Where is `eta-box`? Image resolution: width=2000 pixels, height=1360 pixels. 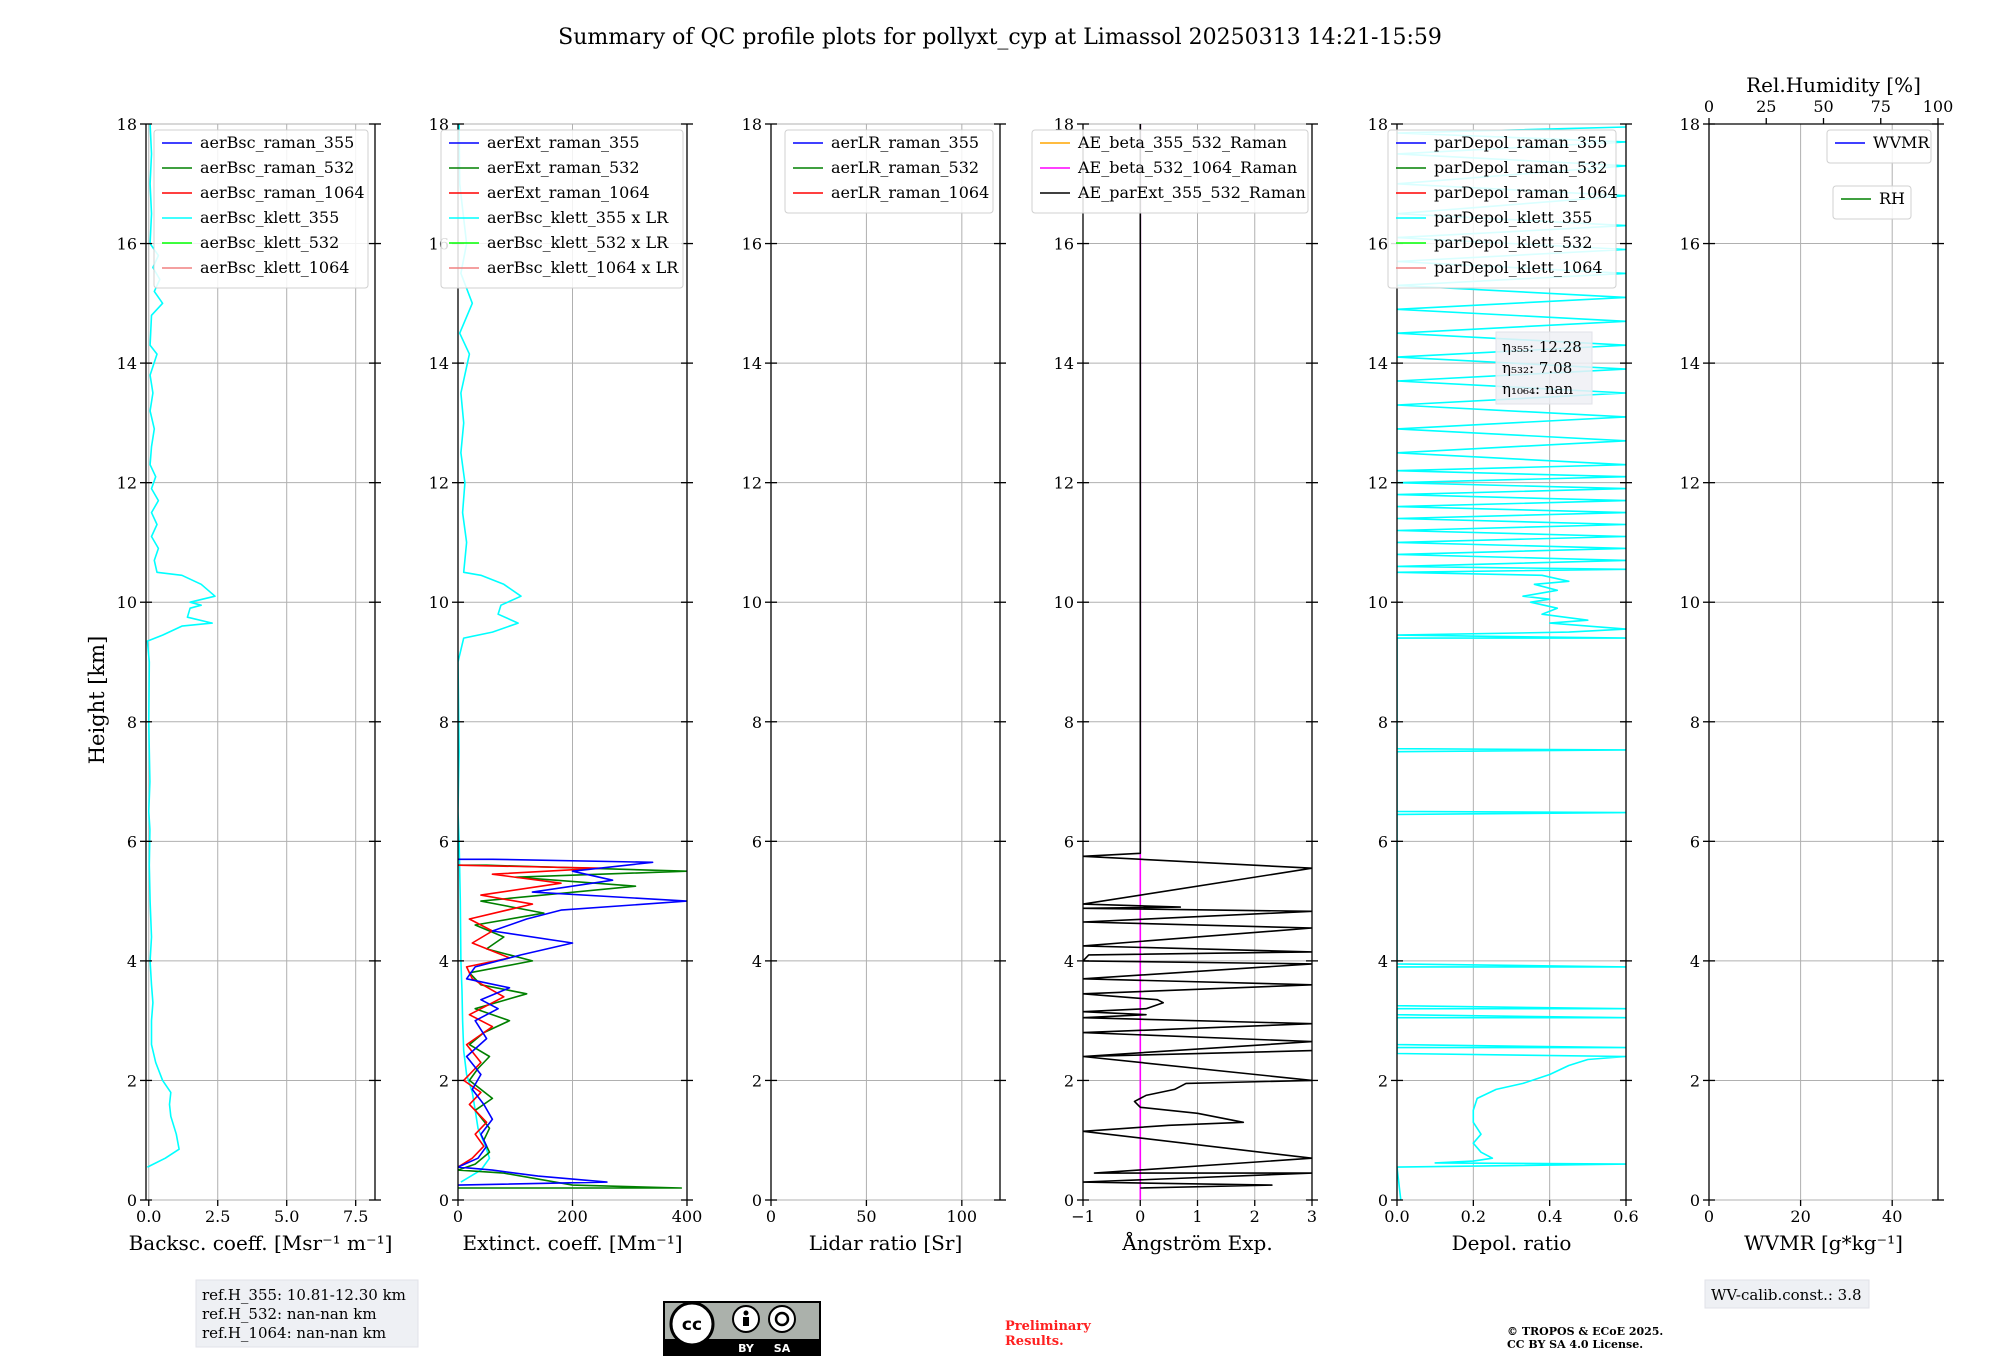
eta-box is located at coordinates (1544, 368).